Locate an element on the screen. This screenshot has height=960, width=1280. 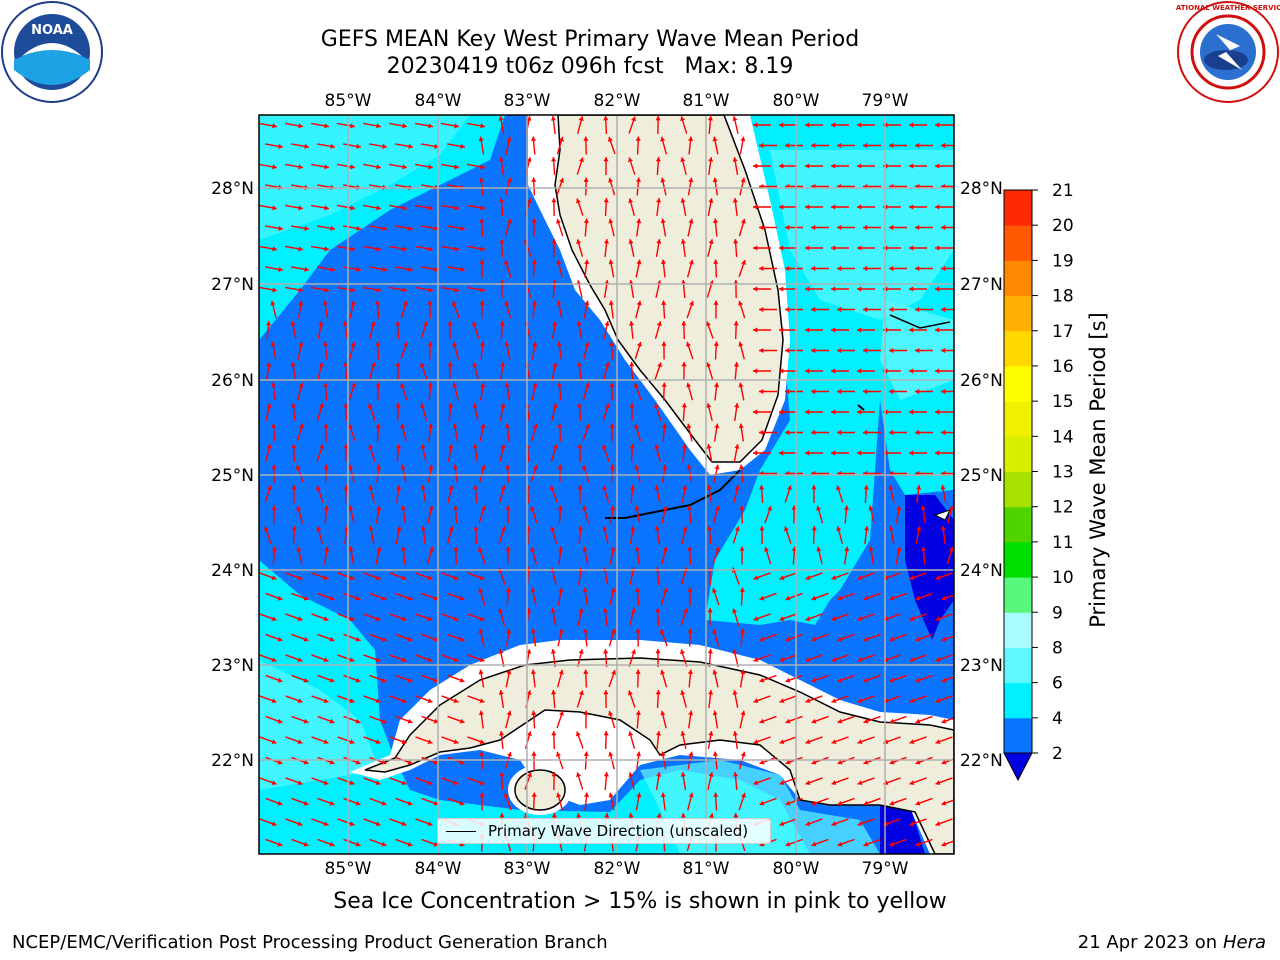
wave-zone-darkblue-south is located at coordinates (902, 829).